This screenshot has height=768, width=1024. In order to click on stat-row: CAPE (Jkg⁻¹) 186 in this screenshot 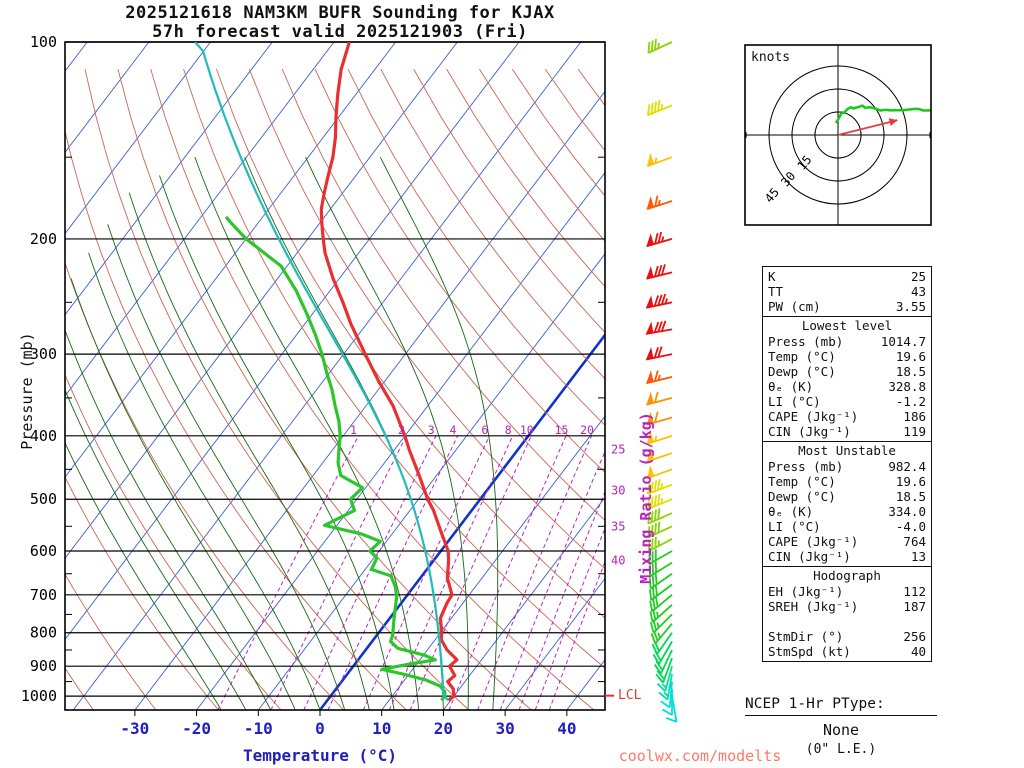, I will do `click(847, 416)`.